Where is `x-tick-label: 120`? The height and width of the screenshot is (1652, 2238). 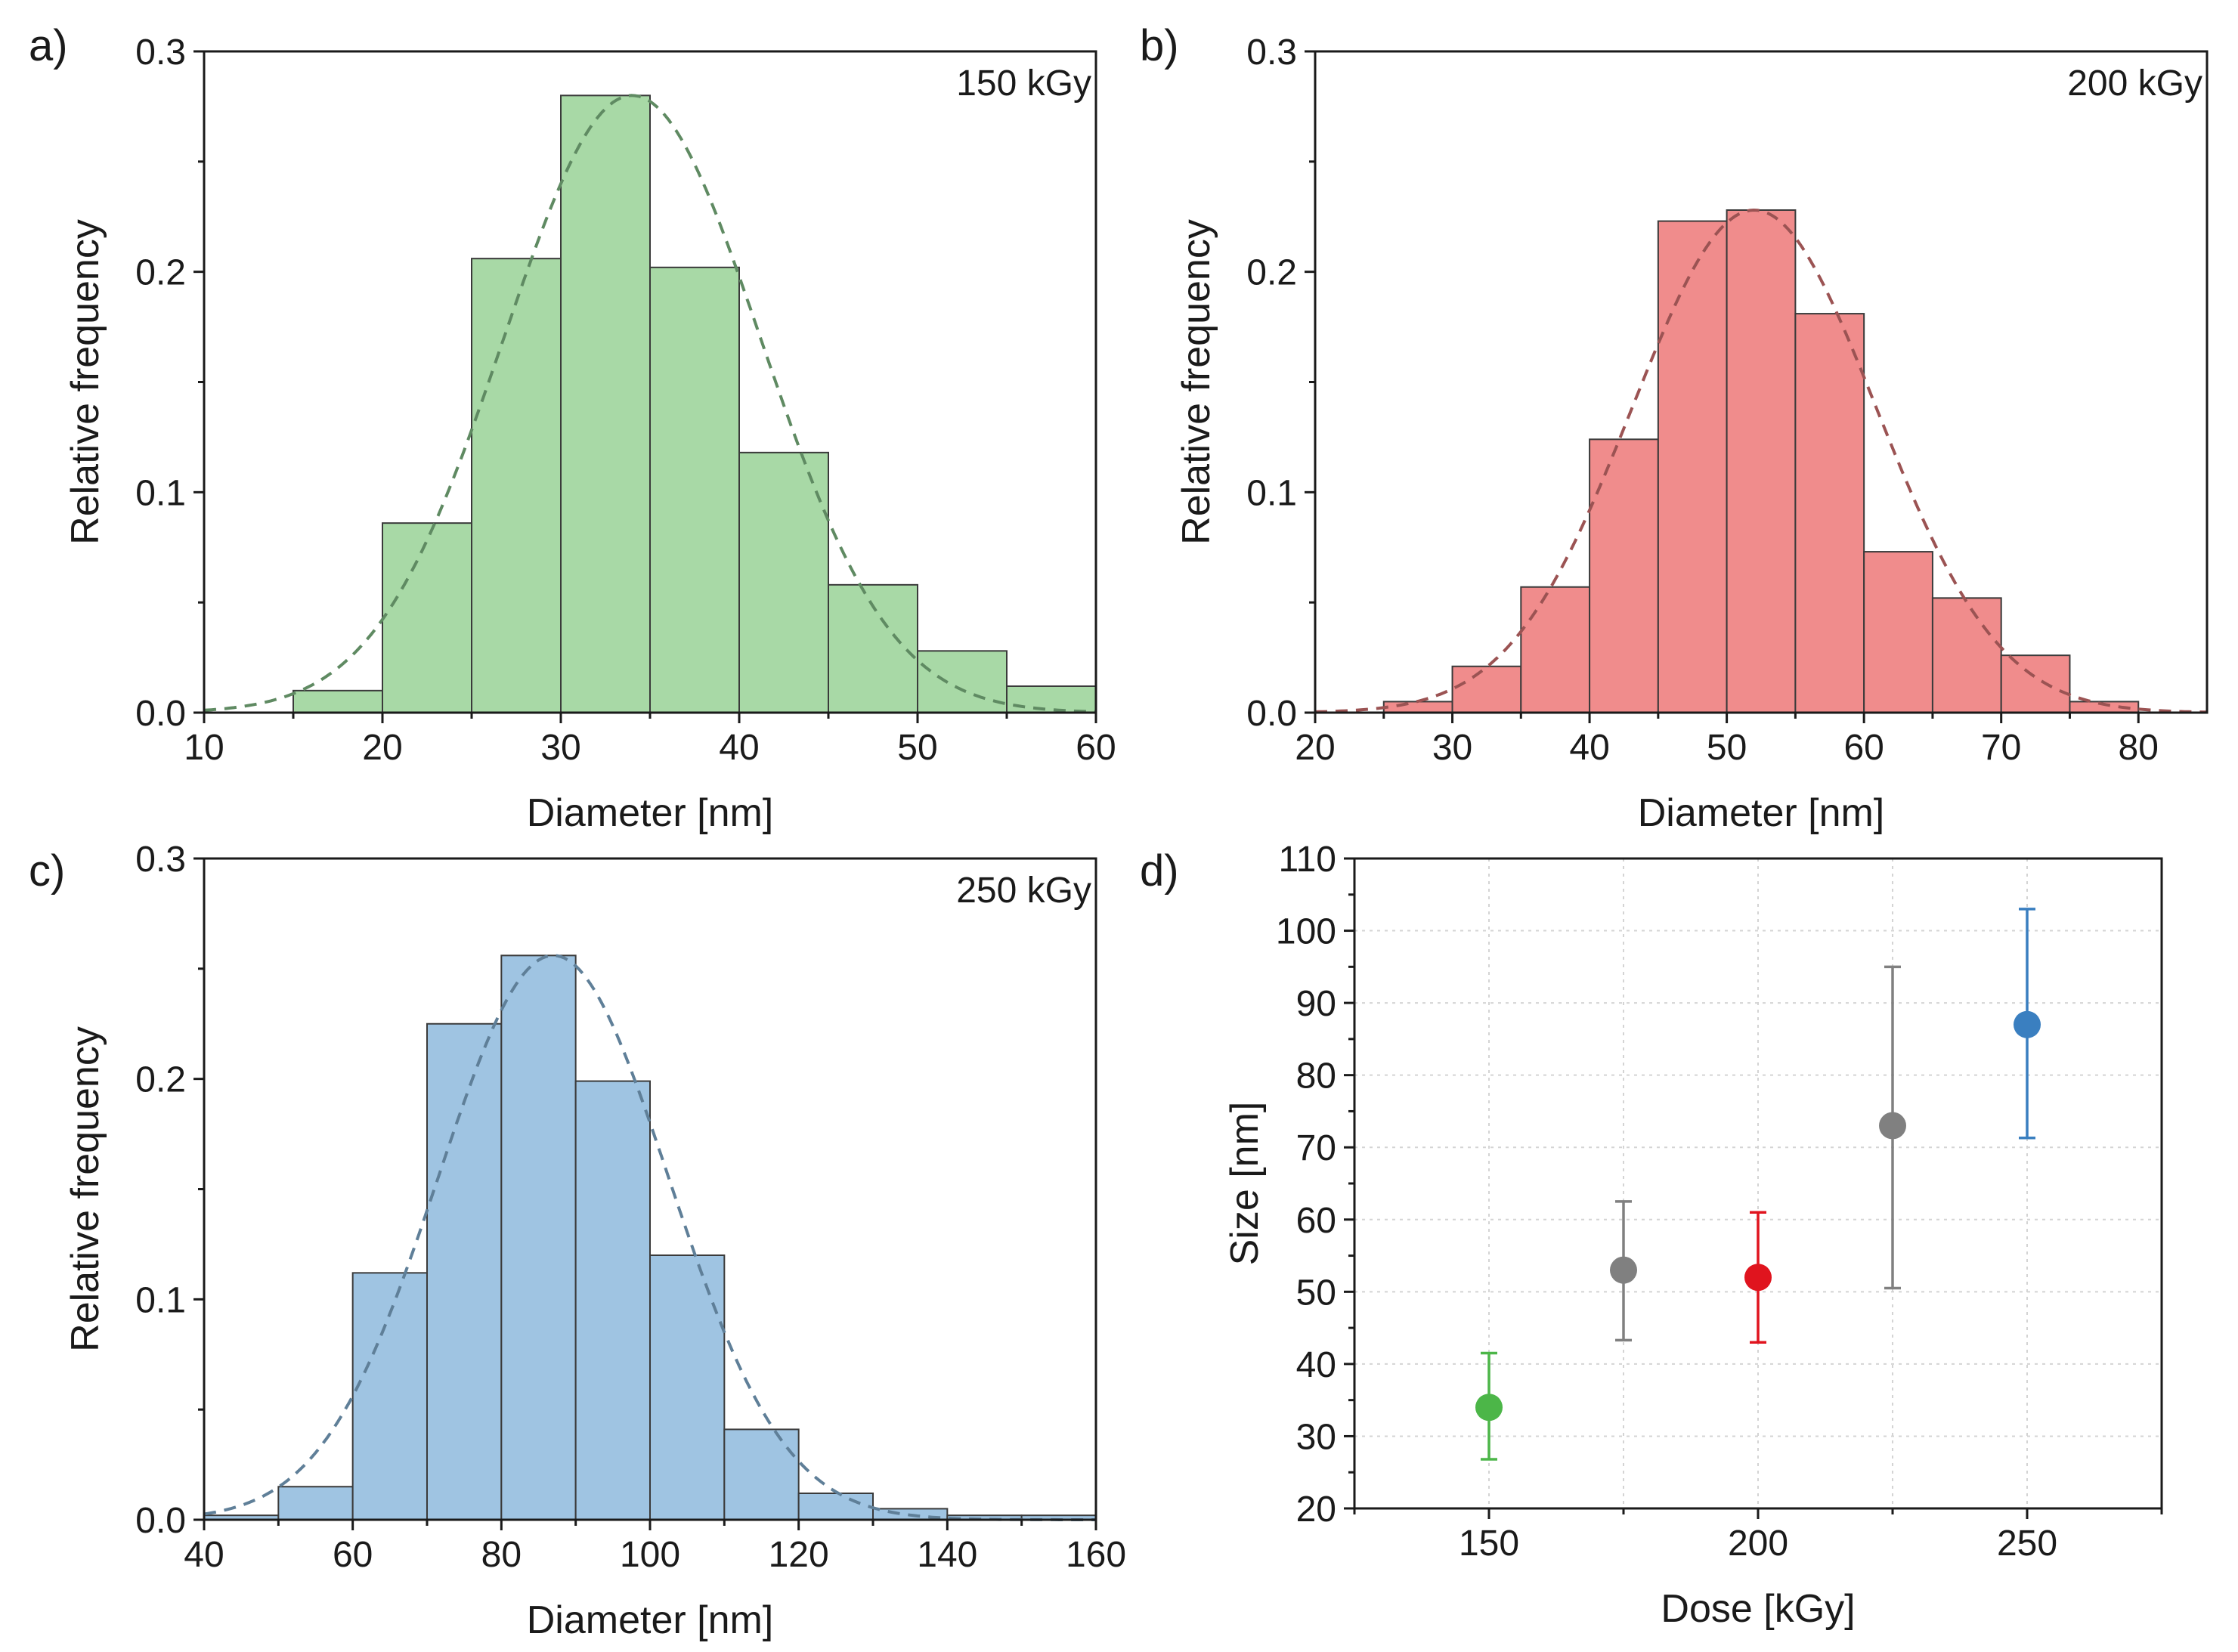
x-tick-label: 120 is located at coordinates (799, 1555).